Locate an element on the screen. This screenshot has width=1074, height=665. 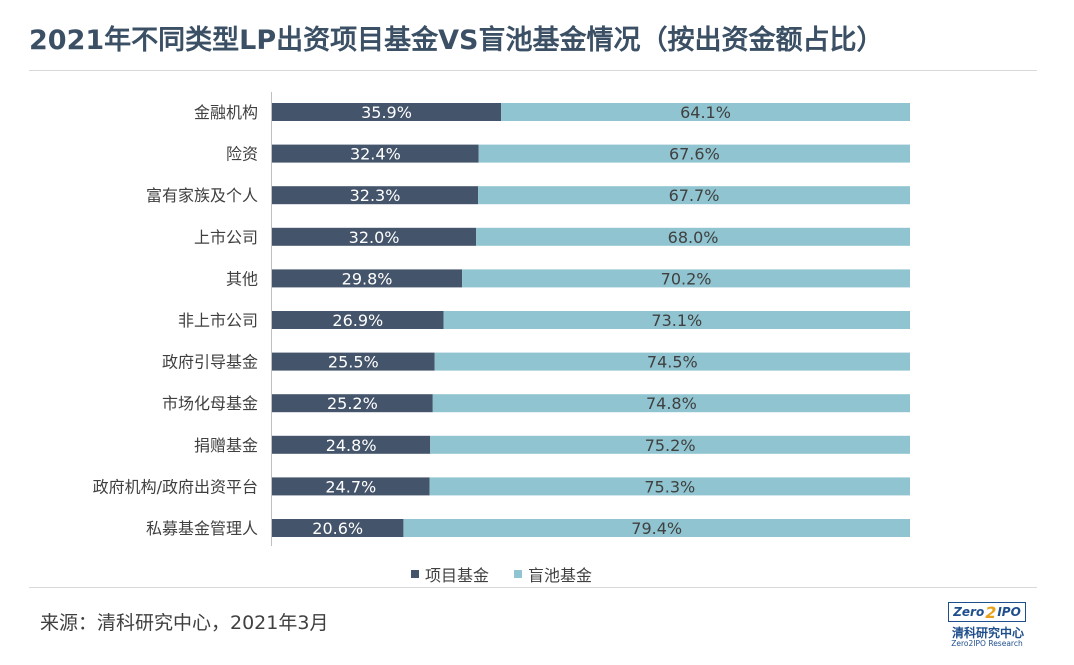
category-label: 非上市公司 is located at coordinates (218, 320).